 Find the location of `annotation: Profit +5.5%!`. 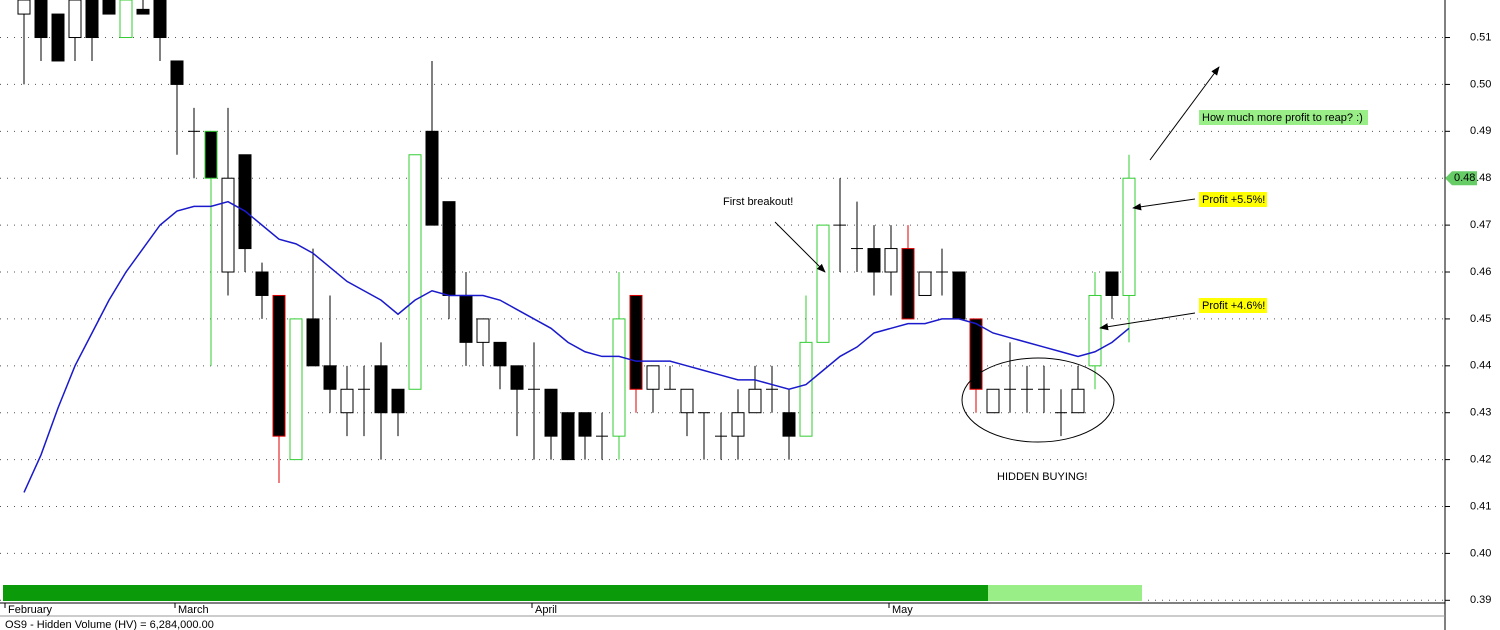

annotation: Profit +5.5%! is located at coordinates (1233, 200).